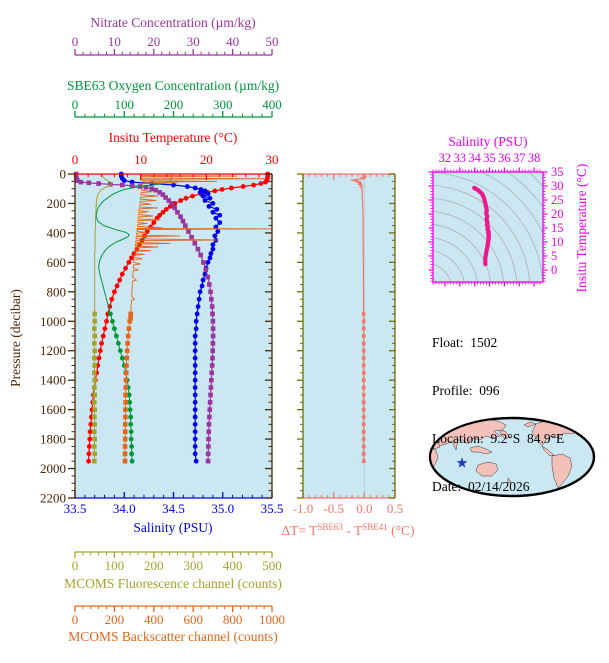 The width and height of the screenshot is (609, 663). I want to click on delta-tick-label: 0.0, so click(364, 508).